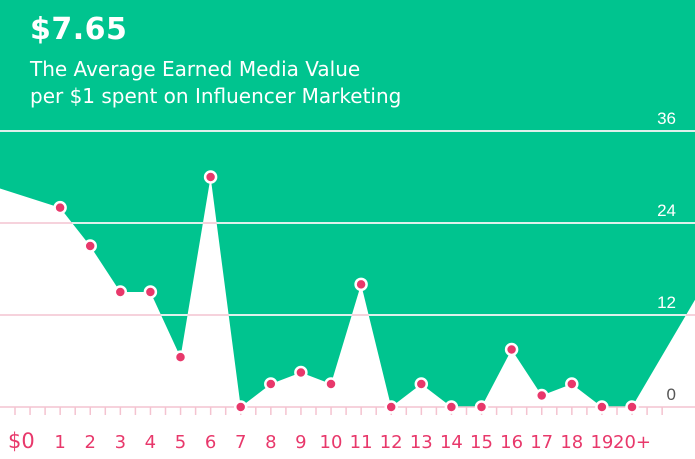  What do you see at coordinates (666, 210) in the screenshot?
I see `y-tick-label: 24` at bounding box center [666, 210].